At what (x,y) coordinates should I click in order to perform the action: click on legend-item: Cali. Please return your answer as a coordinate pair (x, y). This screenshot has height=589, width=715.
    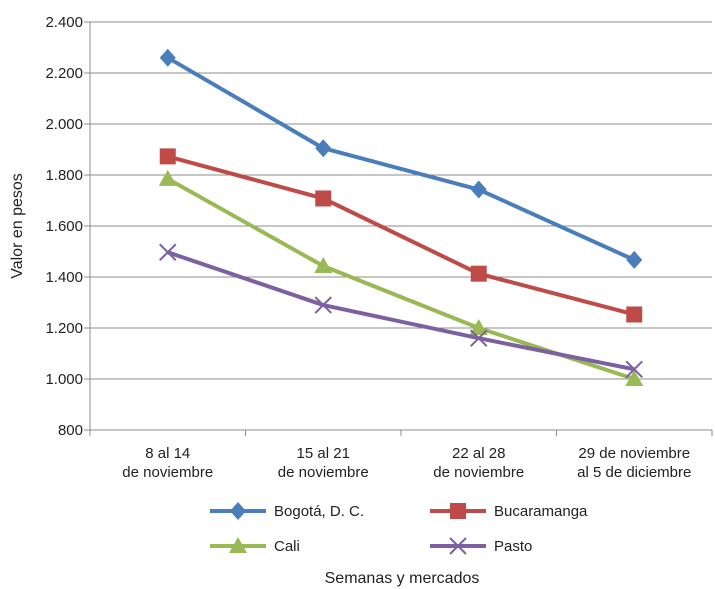
    Looking at the image, I should click on (255, 546).